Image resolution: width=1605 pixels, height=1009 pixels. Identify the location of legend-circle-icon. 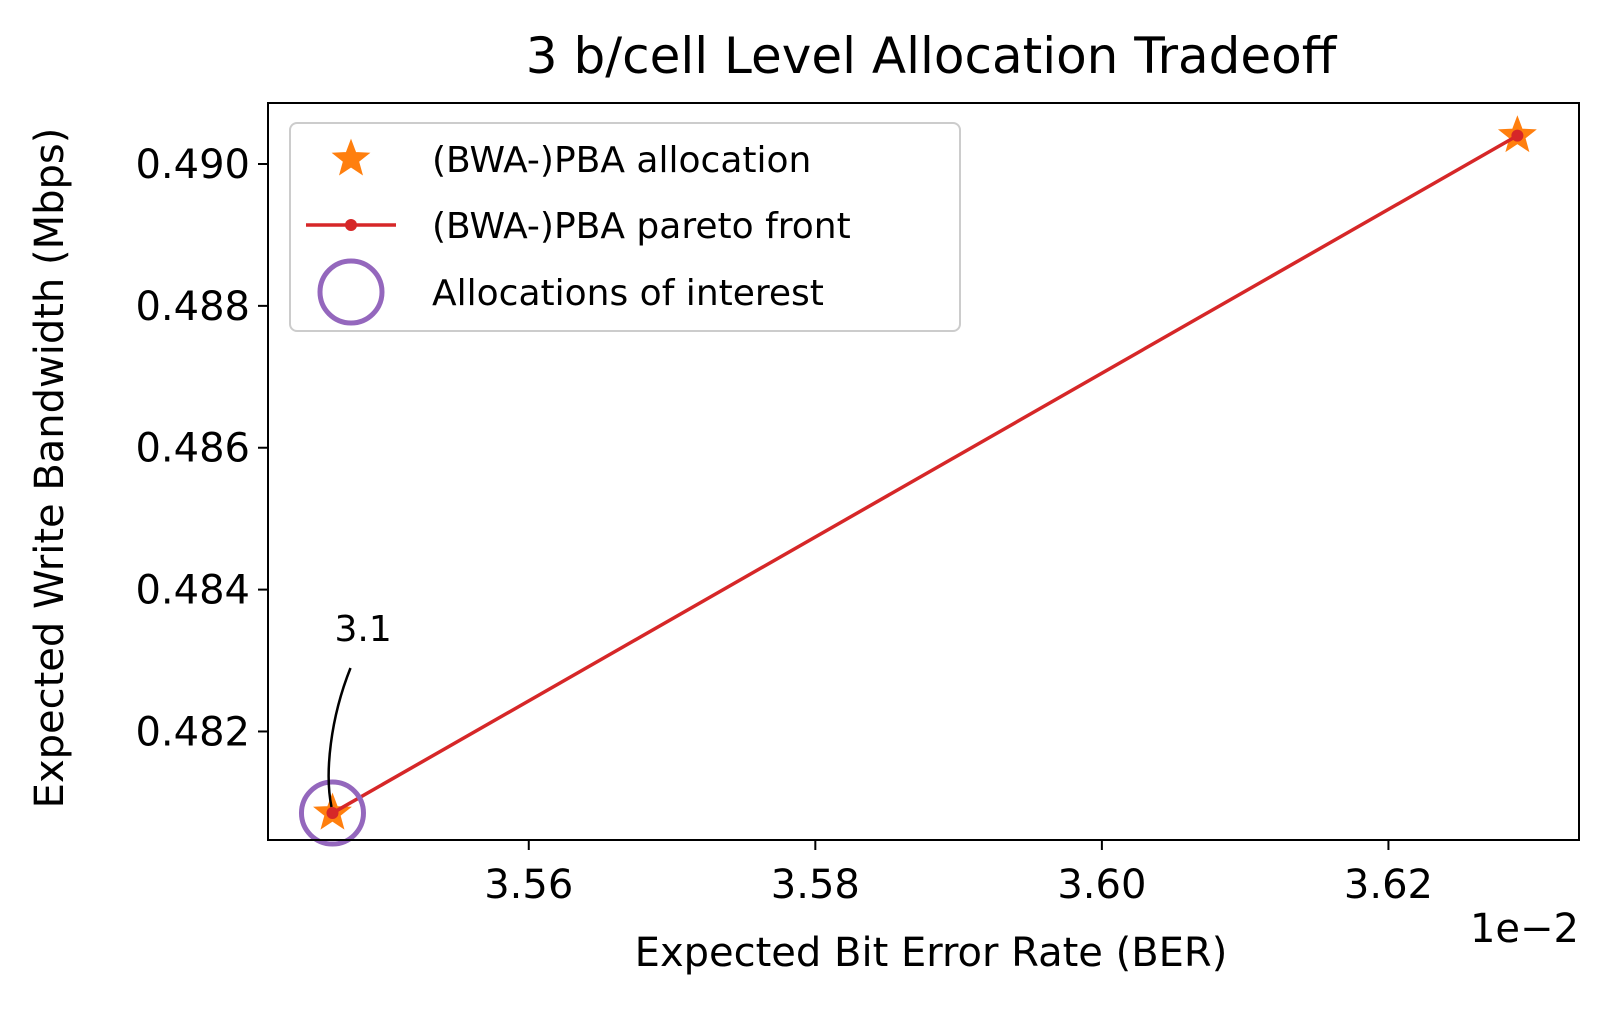
(351, 292).